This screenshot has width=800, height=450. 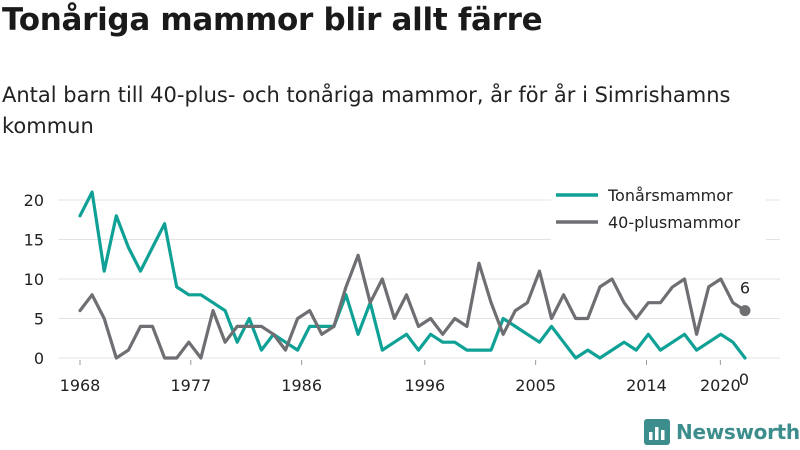 What do you see at coordinates (657, 432) in the screenshot?
I see `bar-chart-logo-icon` at bounding box center [657, 432].